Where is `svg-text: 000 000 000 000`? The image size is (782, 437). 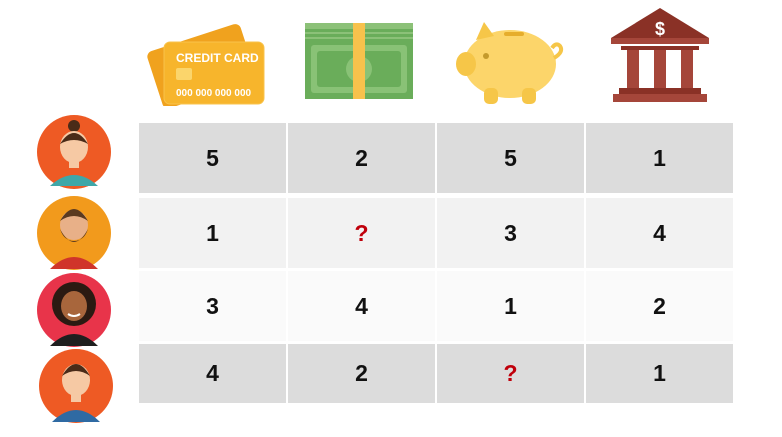
svg-text: 000 000 000 000 is located at coordinates (214, 93).